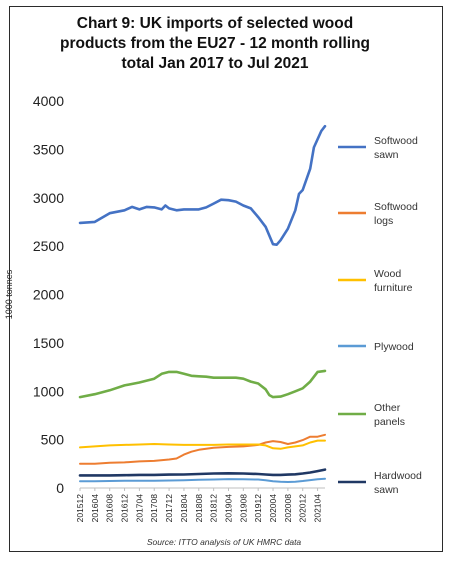 The width and height of the screenshot is (455, 566). What do you see at coordinates (228, 508) in the screenshot?
I see `x-tick-label: 201904` at bounding box center [228, 508].